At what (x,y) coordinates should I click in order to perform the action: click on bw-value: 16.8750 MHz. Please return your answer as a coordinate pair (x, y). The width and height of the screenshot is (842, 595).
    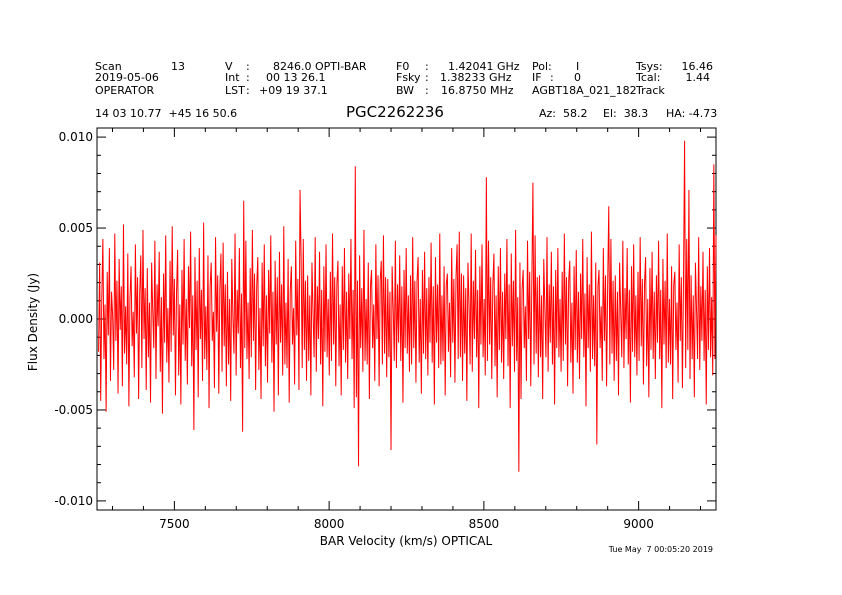
    Looking at the image, I should click on (477, 90).